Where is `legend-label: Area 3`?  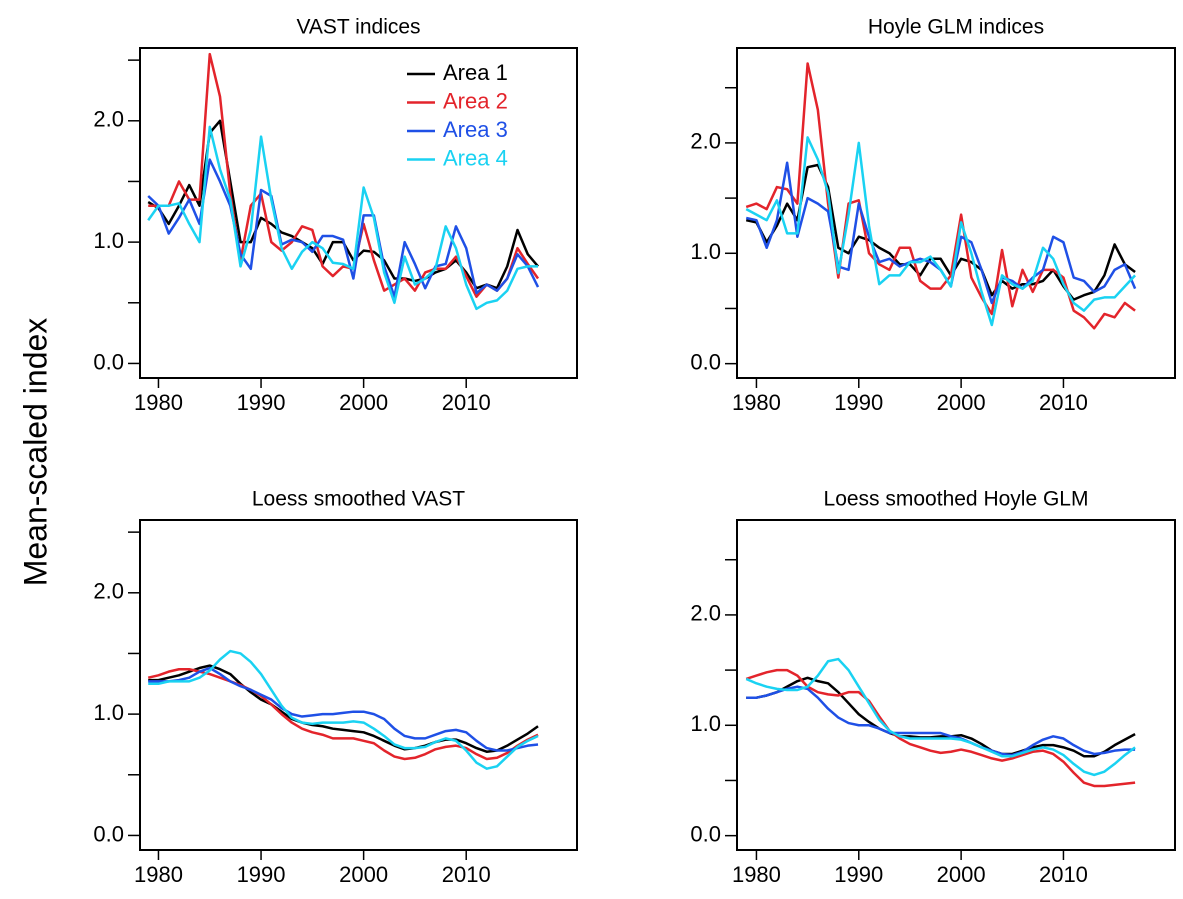
legend-label: Area 3 is located at coordinates (475, 129).